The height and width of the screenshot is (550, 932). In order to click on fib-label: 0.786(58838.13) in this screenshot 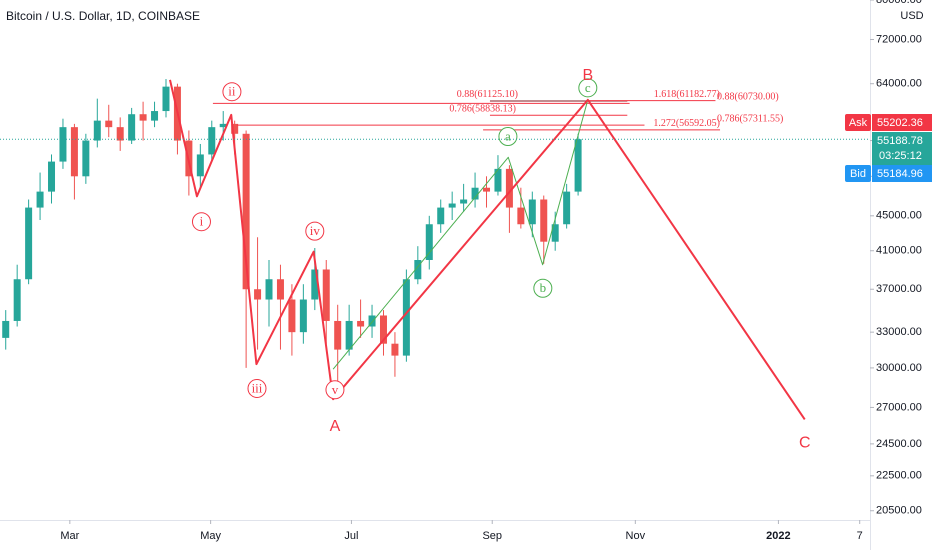, I will do `click(482, 109)`.